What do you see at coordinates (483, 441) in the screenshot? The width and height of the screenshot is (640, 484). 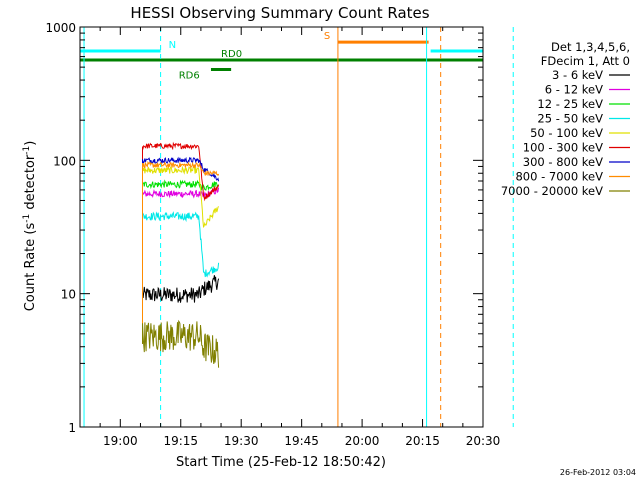 I see `x-tick-label: 20:30` at bounding box center [483, 441].